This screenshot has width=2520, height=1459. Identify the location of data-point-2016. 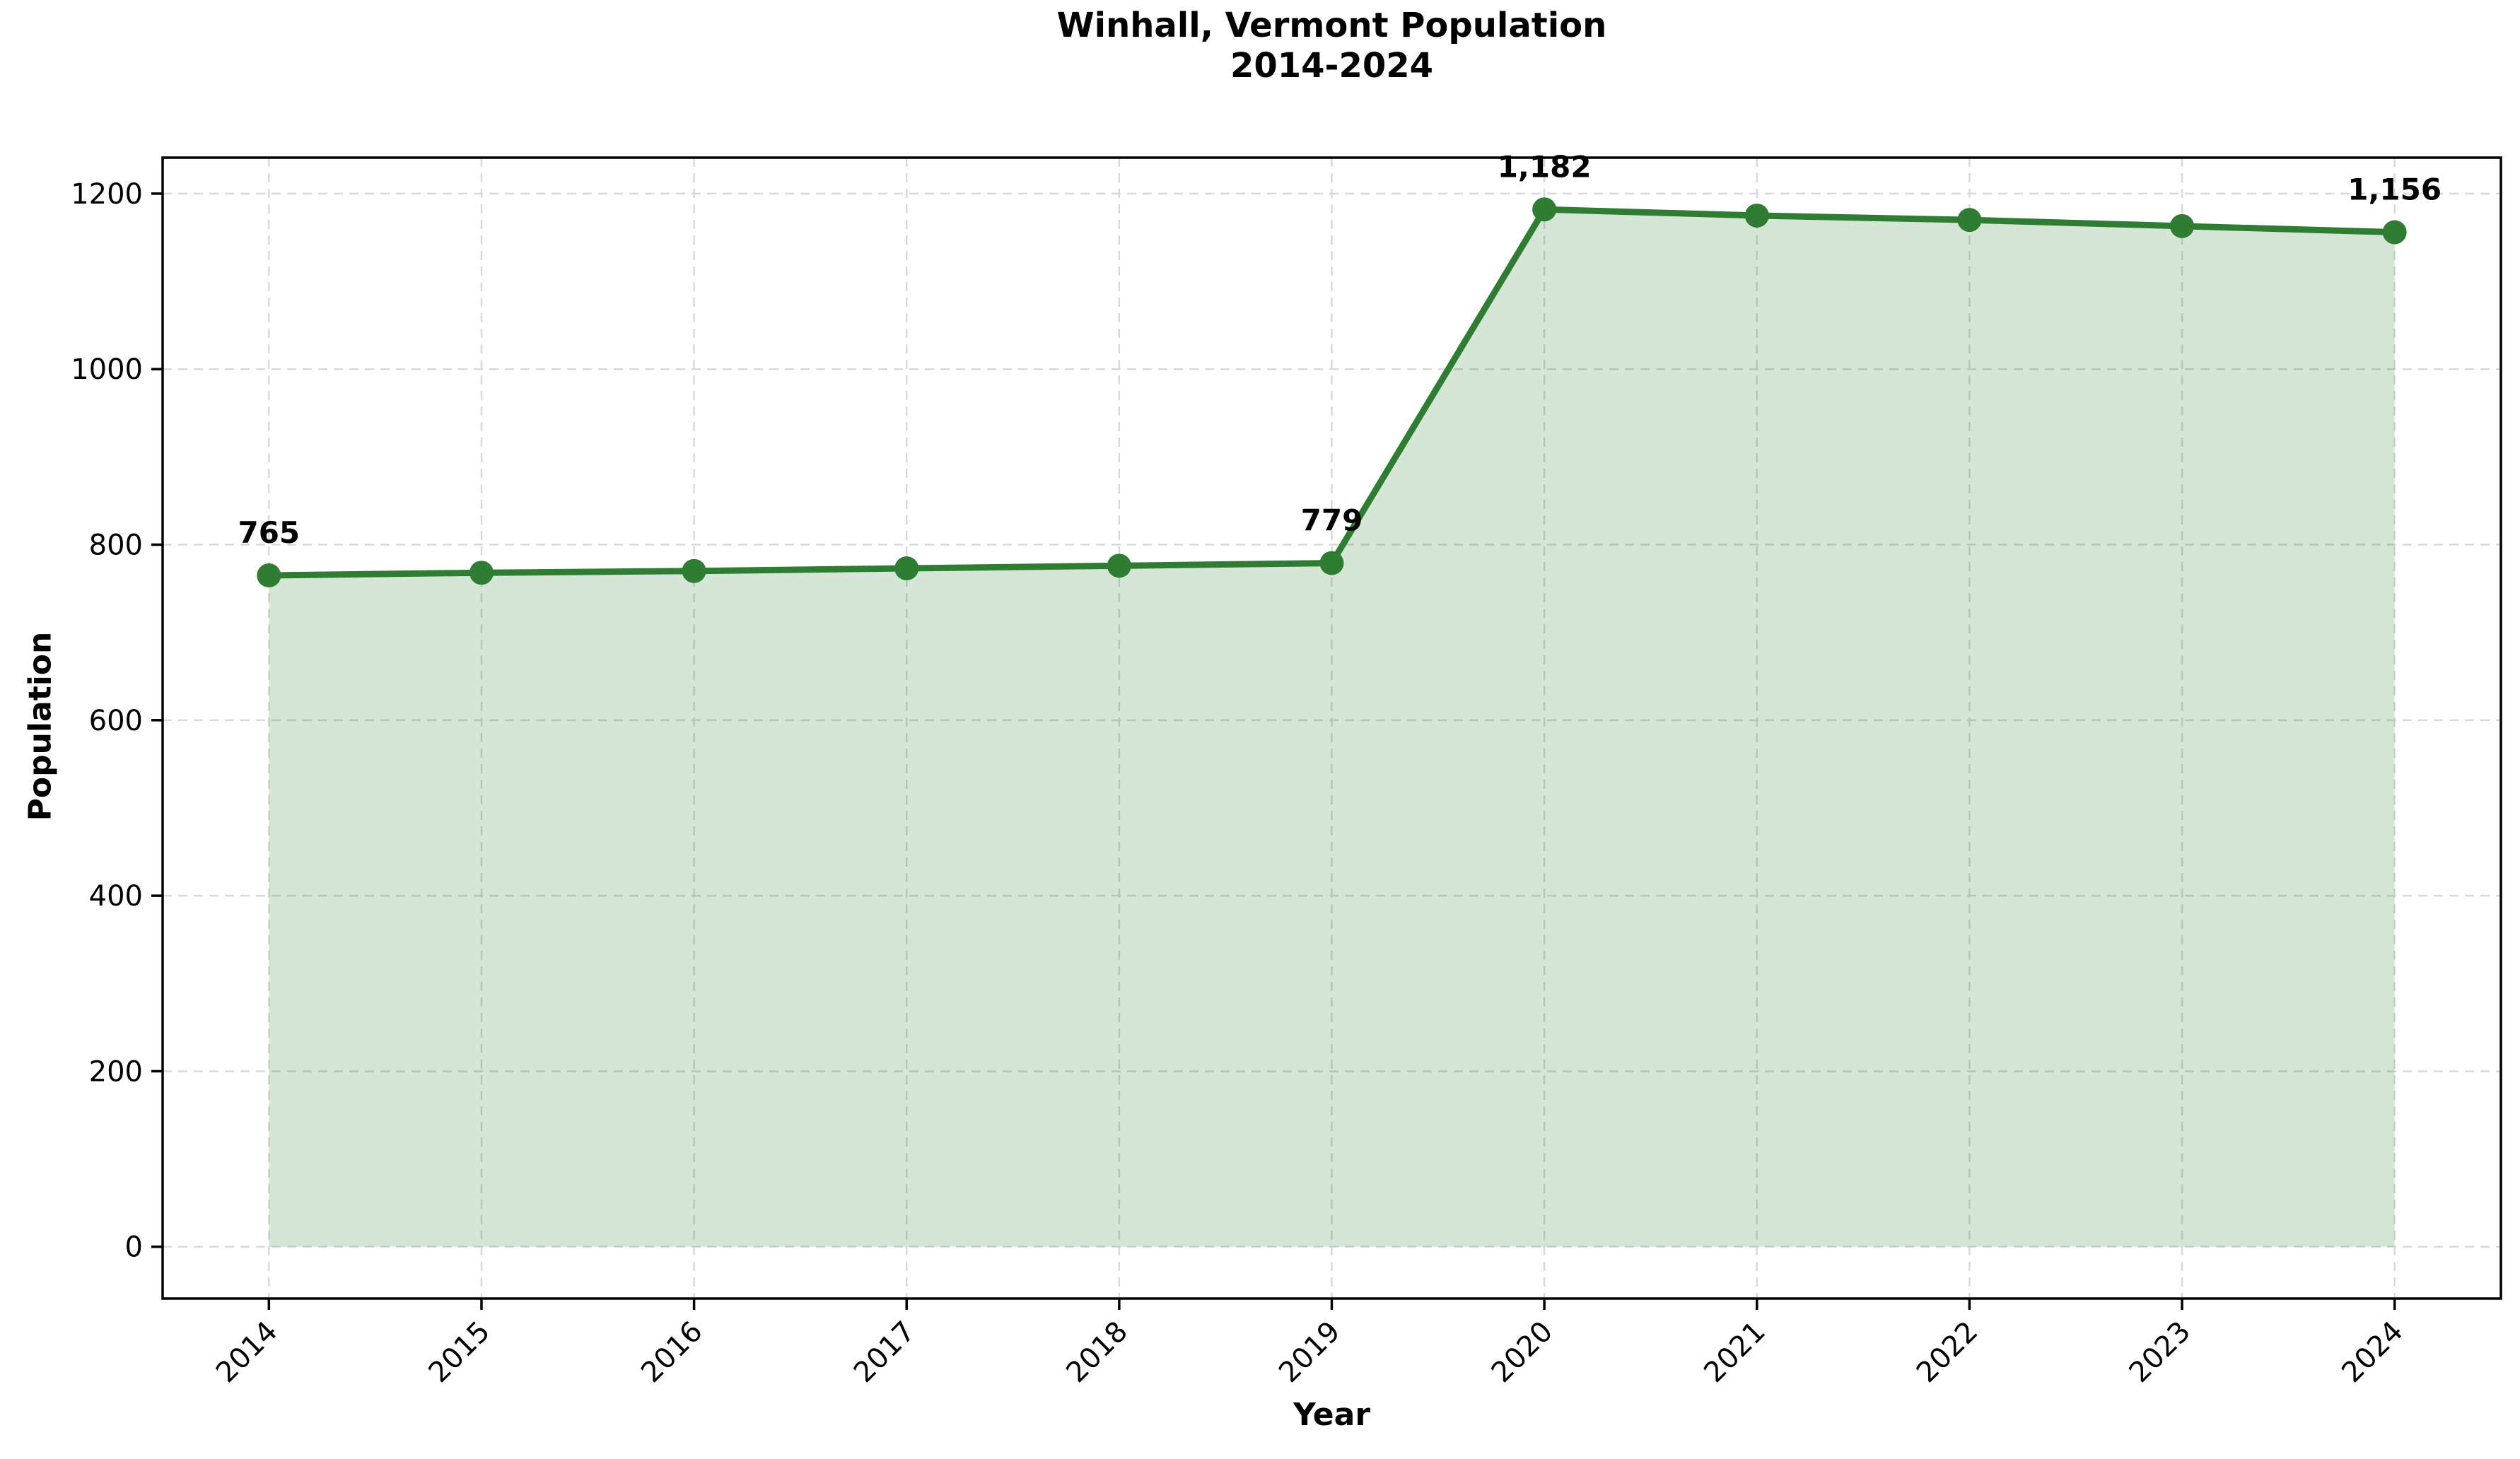
(694, 570).